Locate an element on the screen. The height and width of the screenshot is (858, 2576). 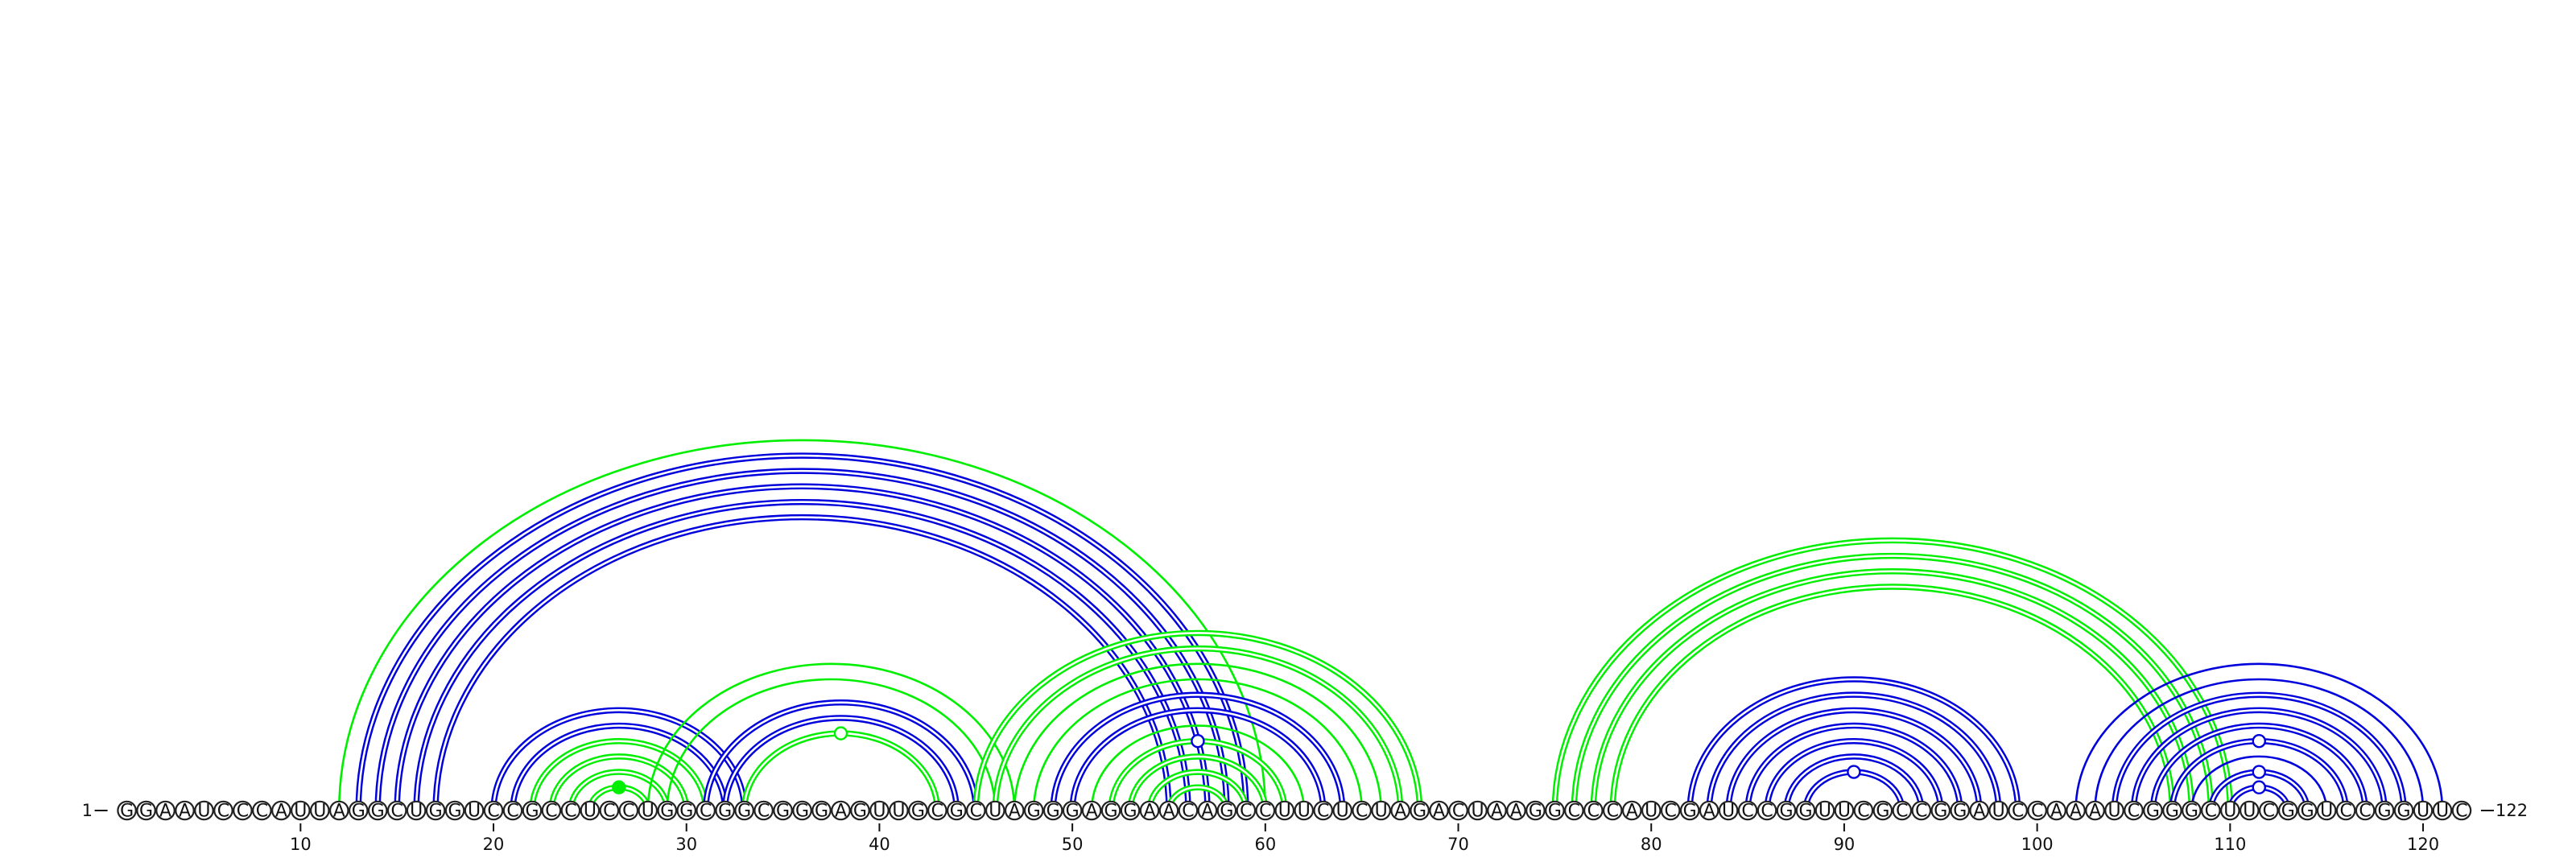
nucleotide-64: U is located at coordinates (1342, 811).